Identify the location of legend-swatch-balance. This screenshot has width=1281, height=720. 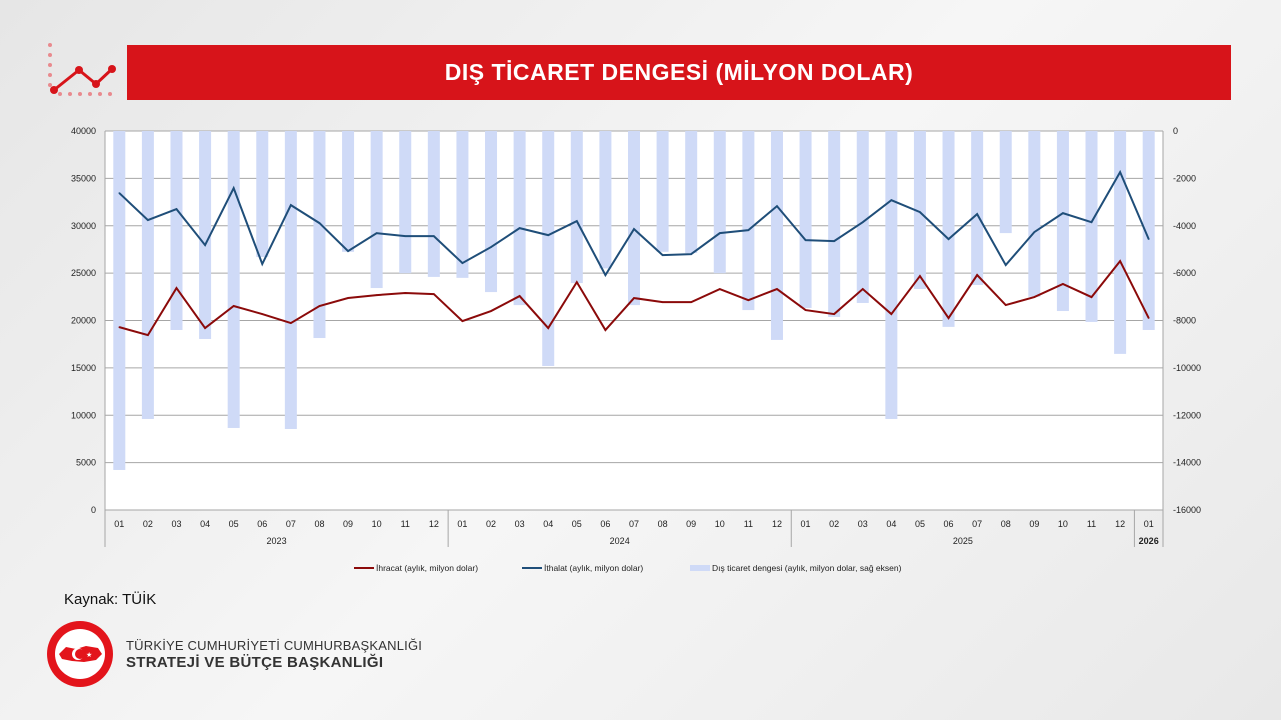
(700, 568).